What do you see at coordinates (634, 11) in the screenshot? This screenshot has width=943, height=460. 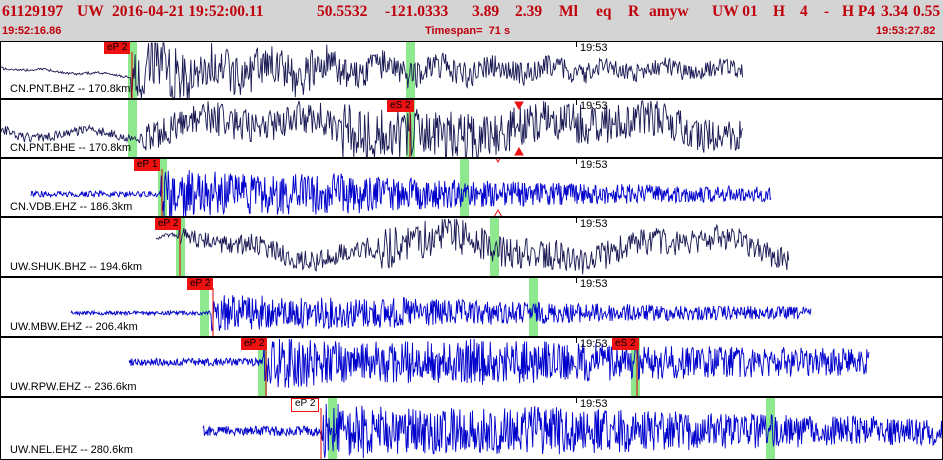 I see `review-flag: R` at bounding box center [634, 11].